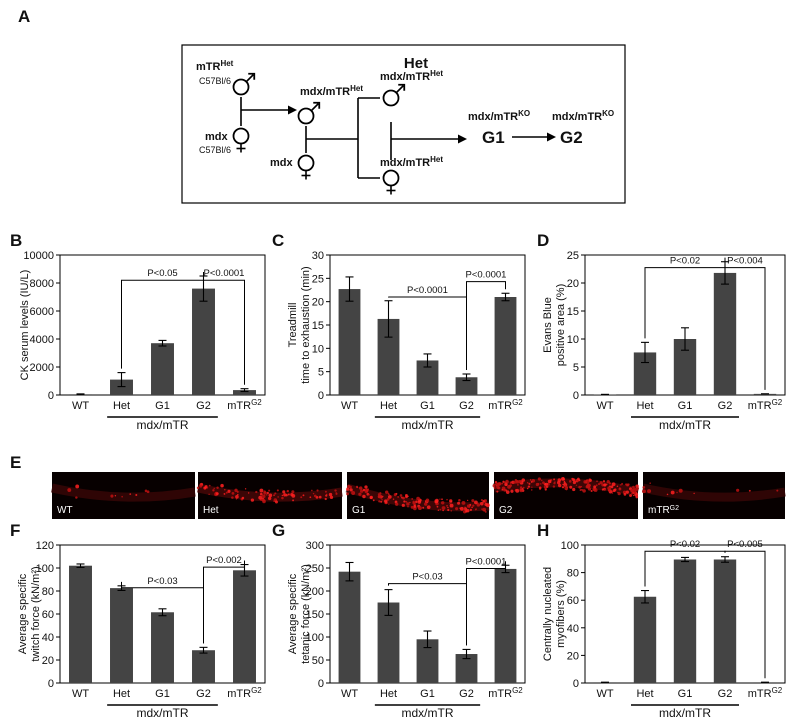  What do you see at coordinates (244, 693) in the screenshot?
I see `x-tick-label: mTRG2` at bounding box center [244, 693].